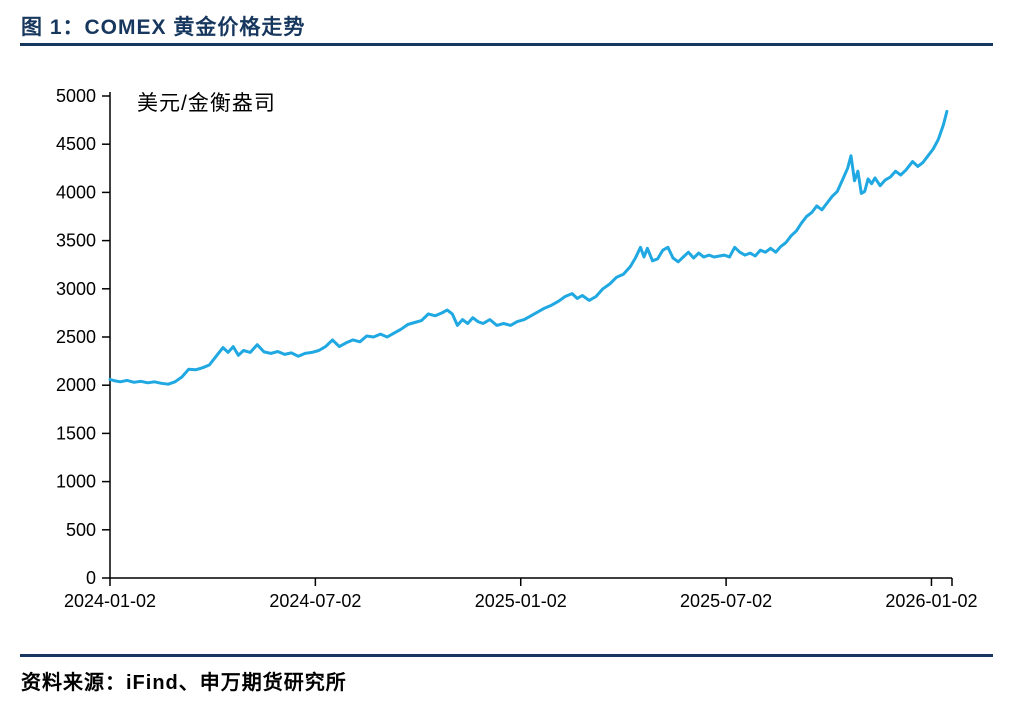 The width and height of the screenshot is (1013, 702). What do you see at coordinates (76, 241) in the screenshot?
I see `y-tick-label: 3500` at bounding box center [76, 241].